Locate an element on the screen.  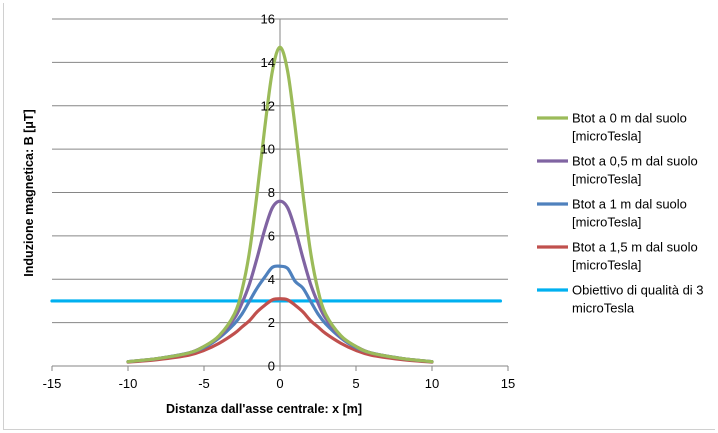
legend-label-line1: Btot a 1,5 m dal suolo is located at coordinates (635, 247).